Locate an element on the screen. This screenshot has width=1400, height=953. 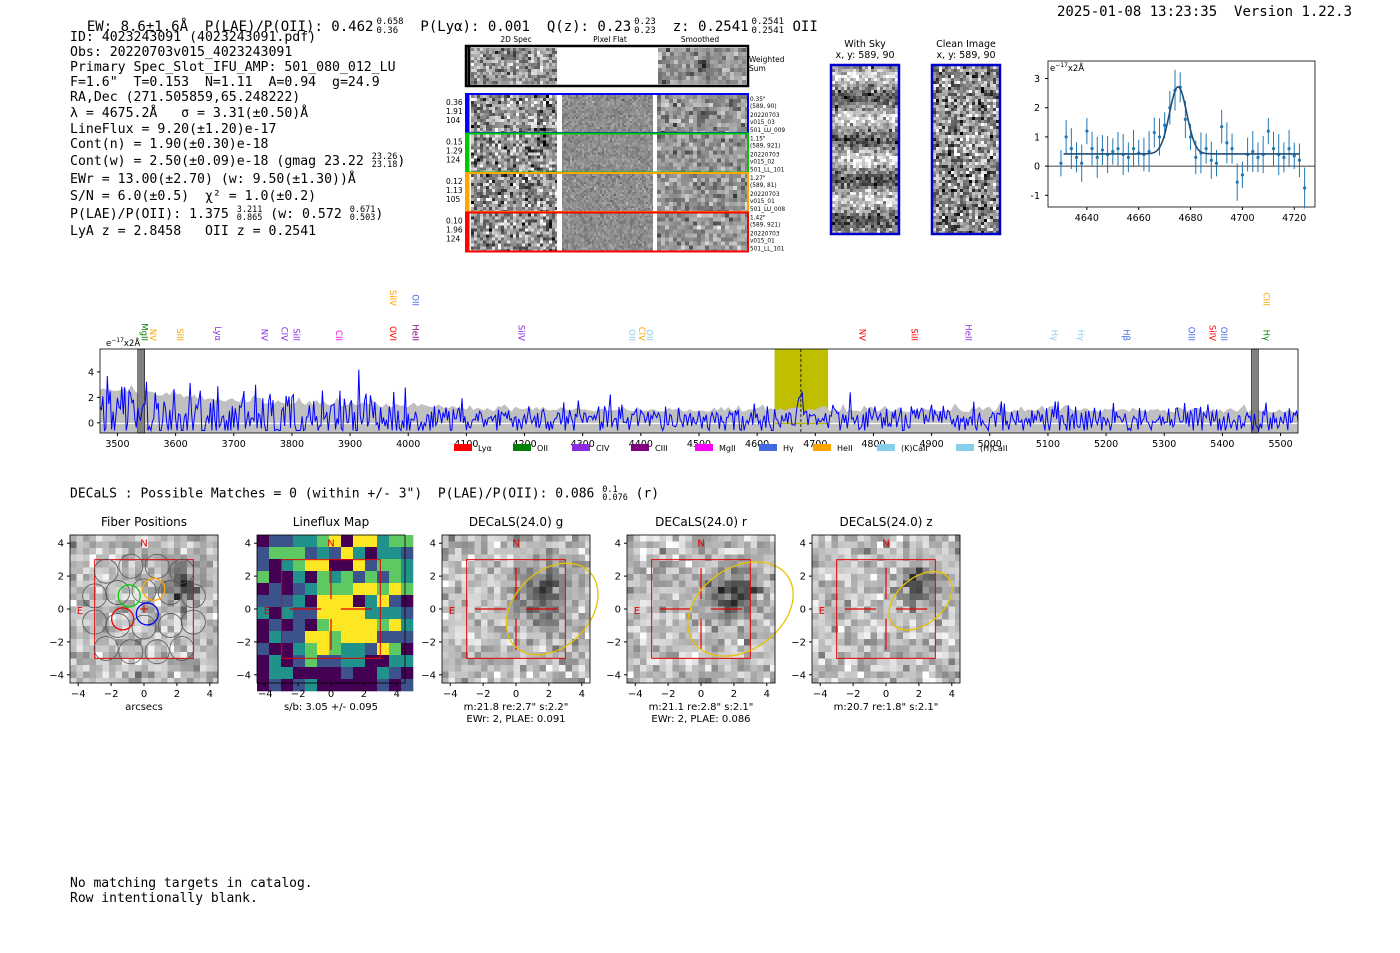
panel-title-2: DECaLS(24.0) g is located at coordinates (516, 522).